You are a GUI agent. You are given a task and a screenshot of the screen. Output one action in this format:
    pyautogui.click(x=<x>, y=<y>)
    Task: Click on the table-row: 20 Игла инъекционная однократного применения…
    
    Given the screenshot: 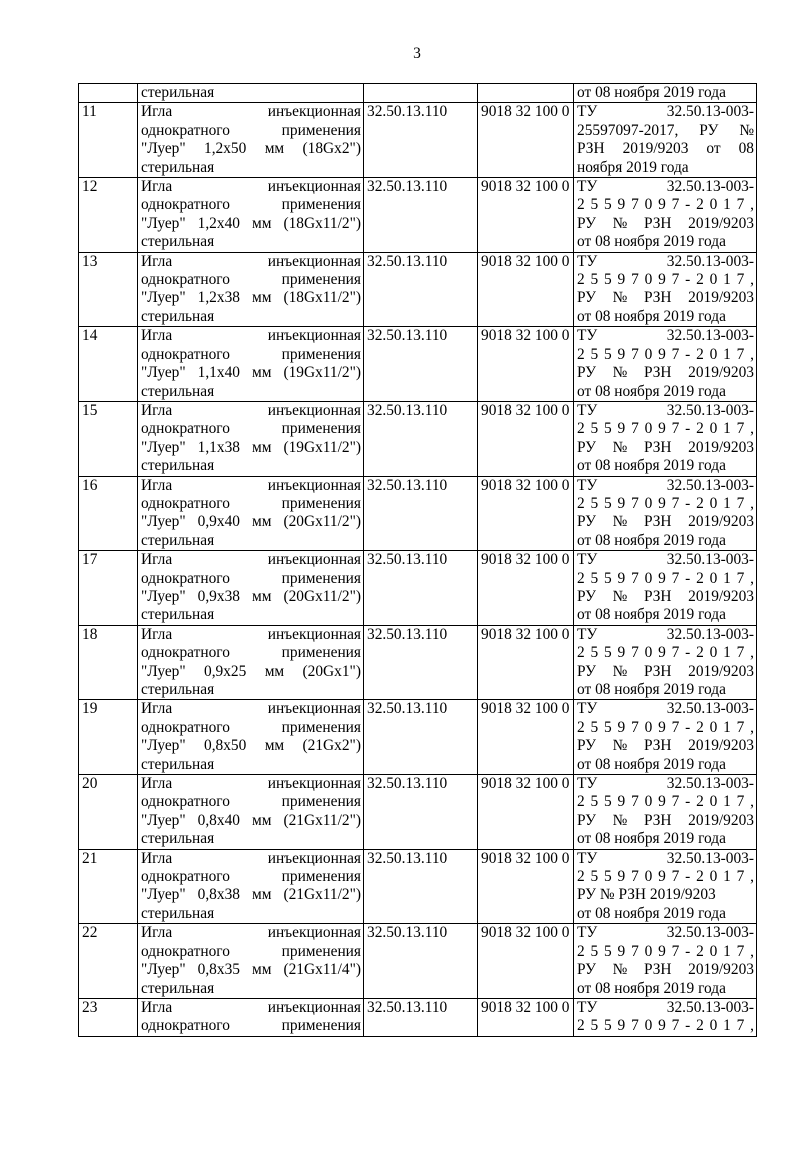 What is the action you would take?
    pyautogui.click(x=417, y=812)
    